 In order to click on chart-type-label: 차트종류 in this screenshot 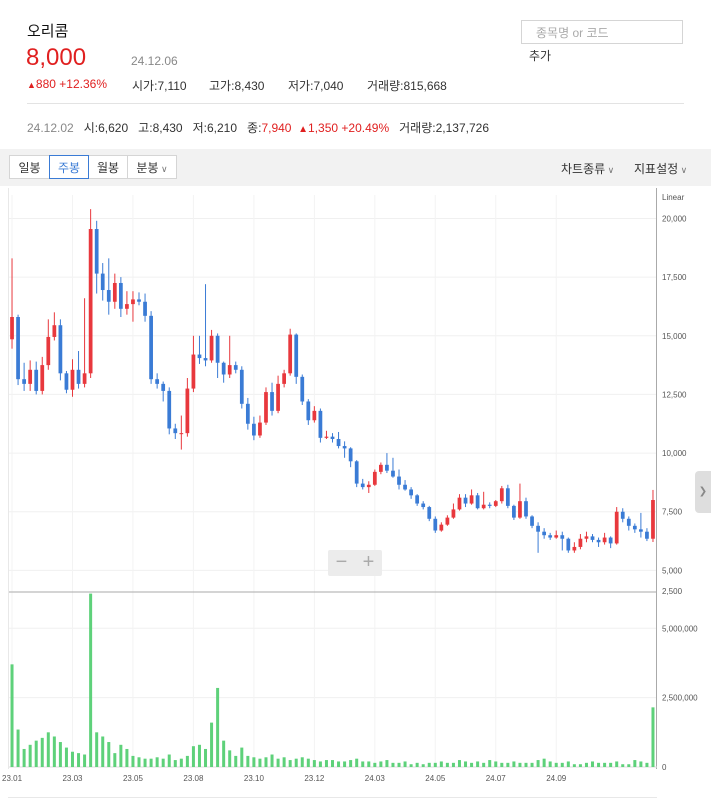, I will do `click(583, 169)`.